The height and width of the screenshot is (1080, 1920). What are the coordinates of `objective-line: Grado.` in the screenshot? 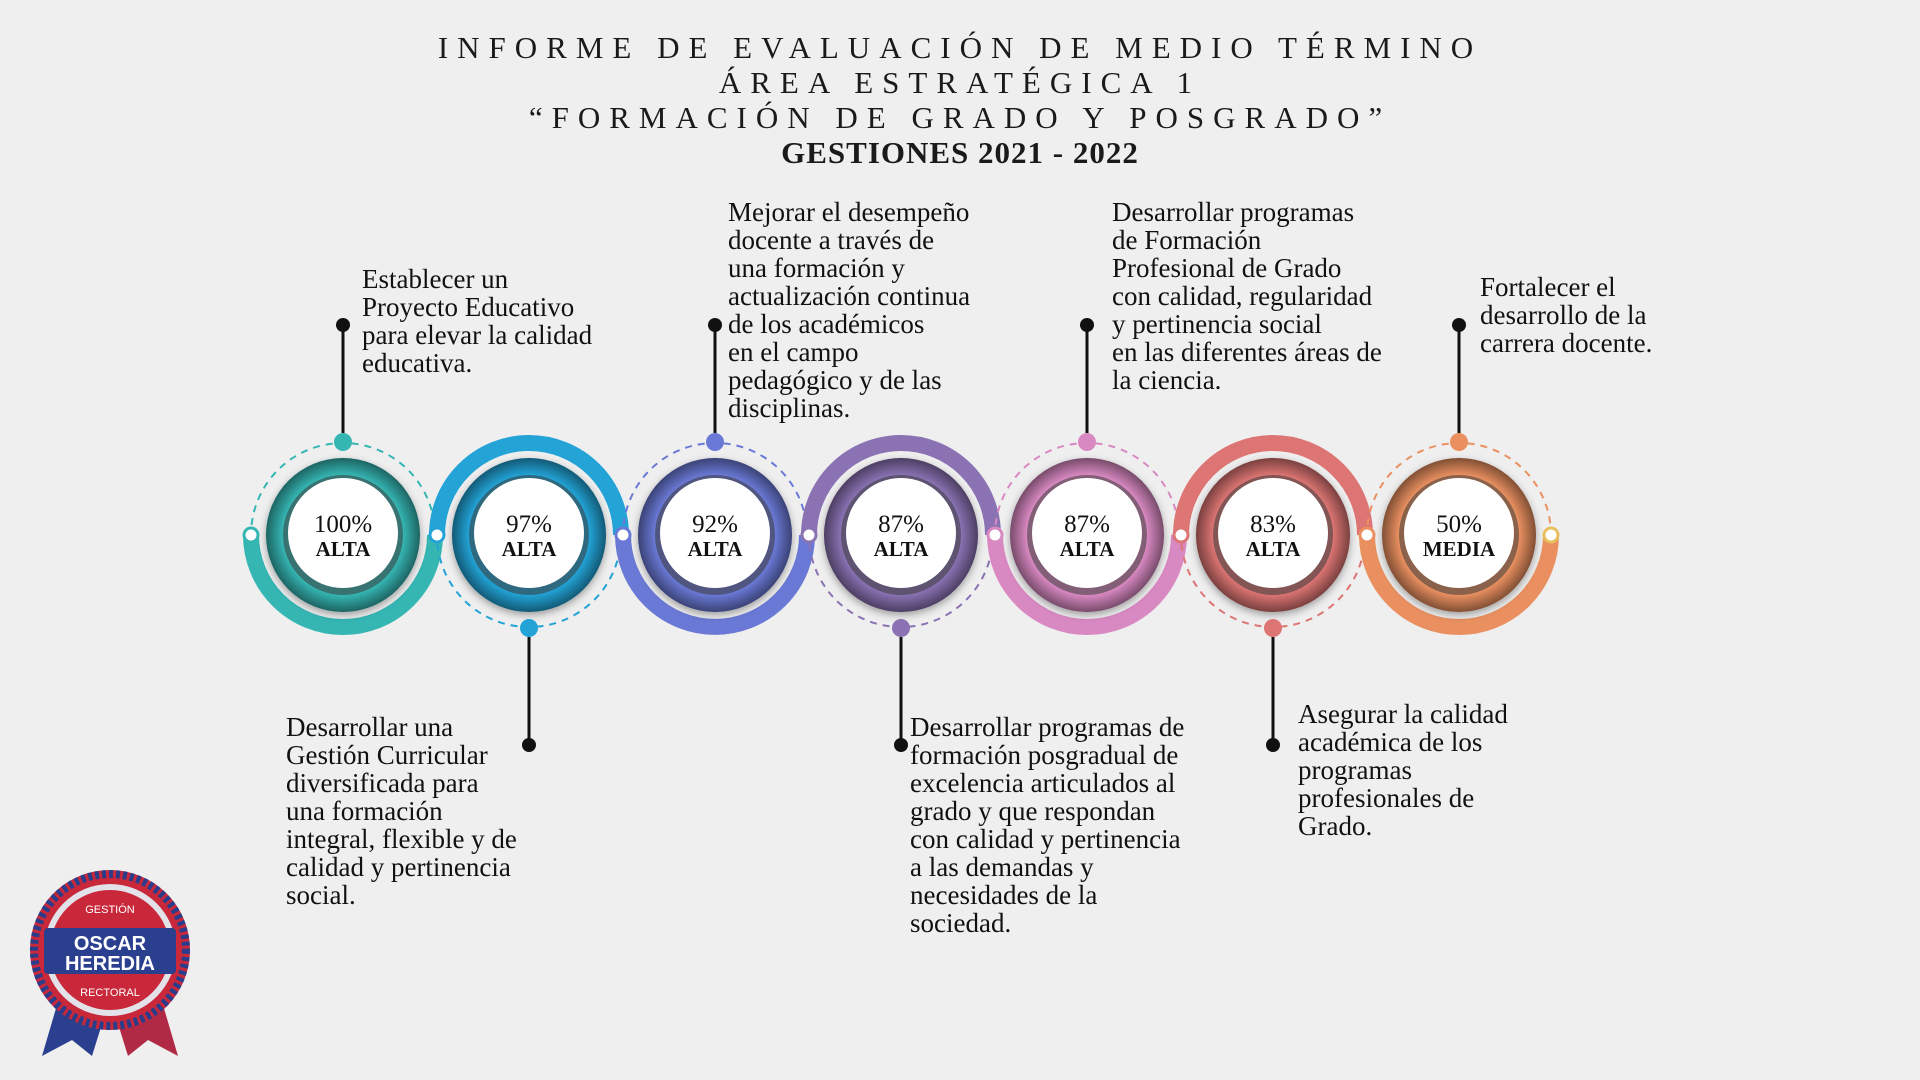 It's located at (1335, 826).